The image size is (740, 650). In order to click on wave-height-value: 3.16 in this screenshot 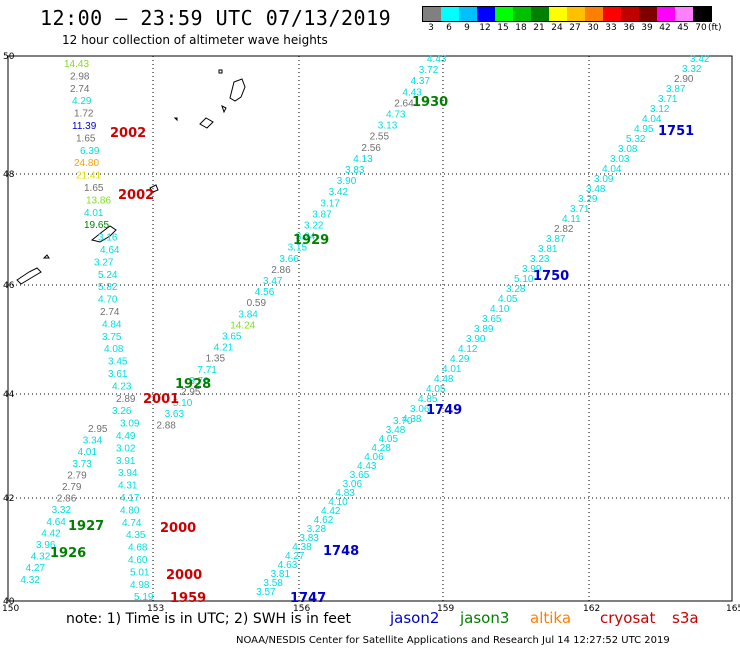, I will do `click(108, 238)`.